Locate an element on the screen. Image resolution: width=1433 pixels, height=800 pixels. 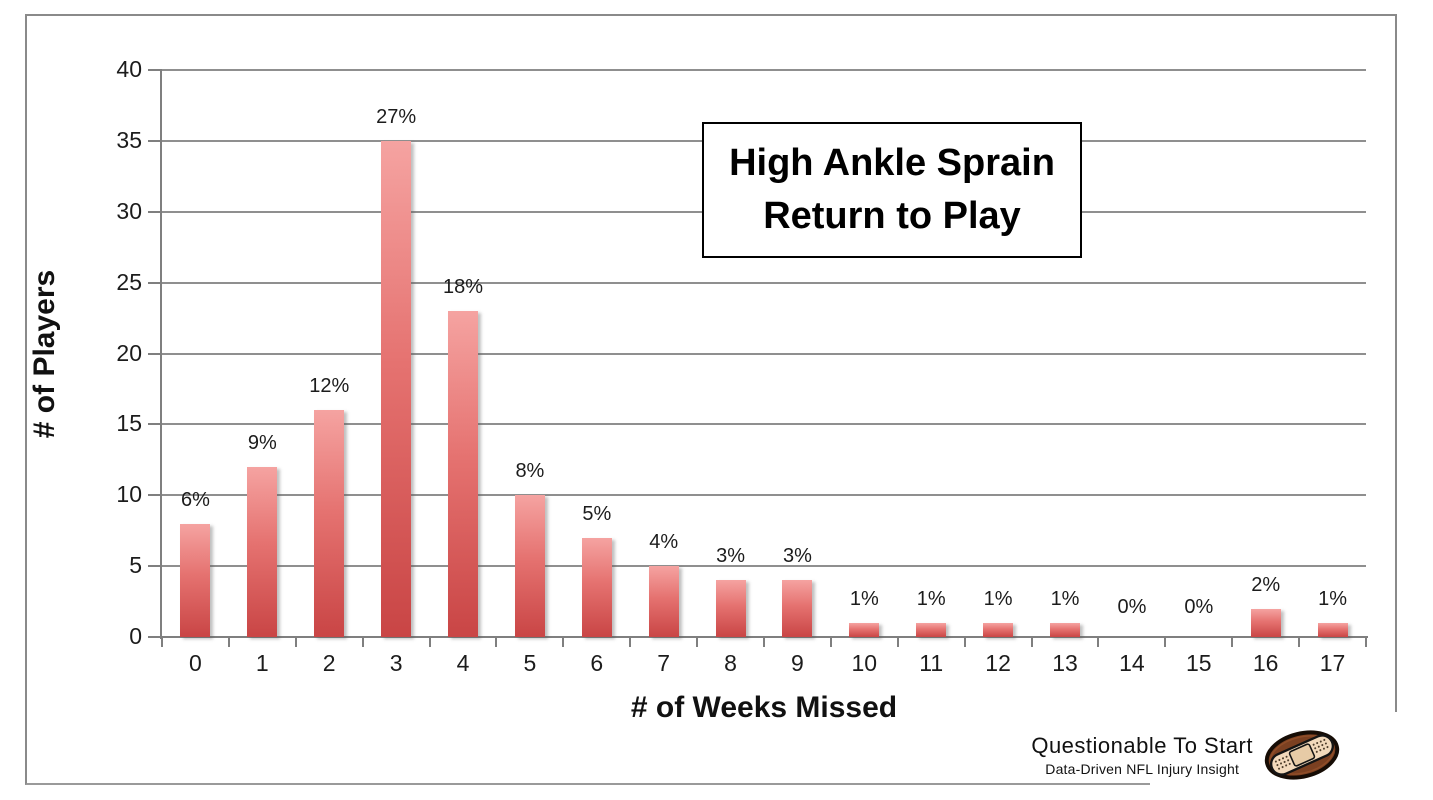
x-tick-label: 8 is located at coordinates (730, 663).